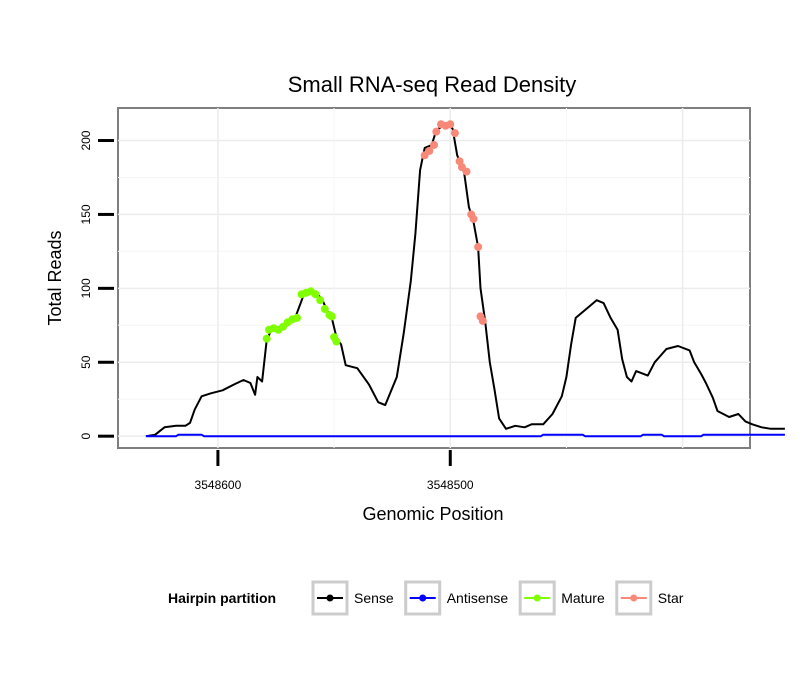 Image resolution: width=810 pixels, height=690 pixels. I want to click on legend-title: Hairpin partition, so click(222, 598).